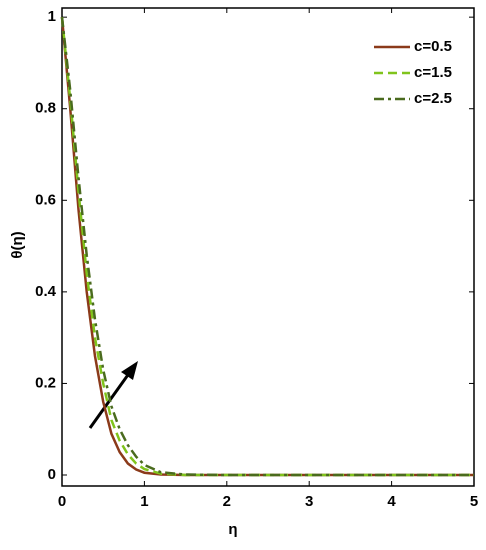 The width and height of the screenshot is (486, 550). I want to click on y-tick-label: 1, so click(52, 16).